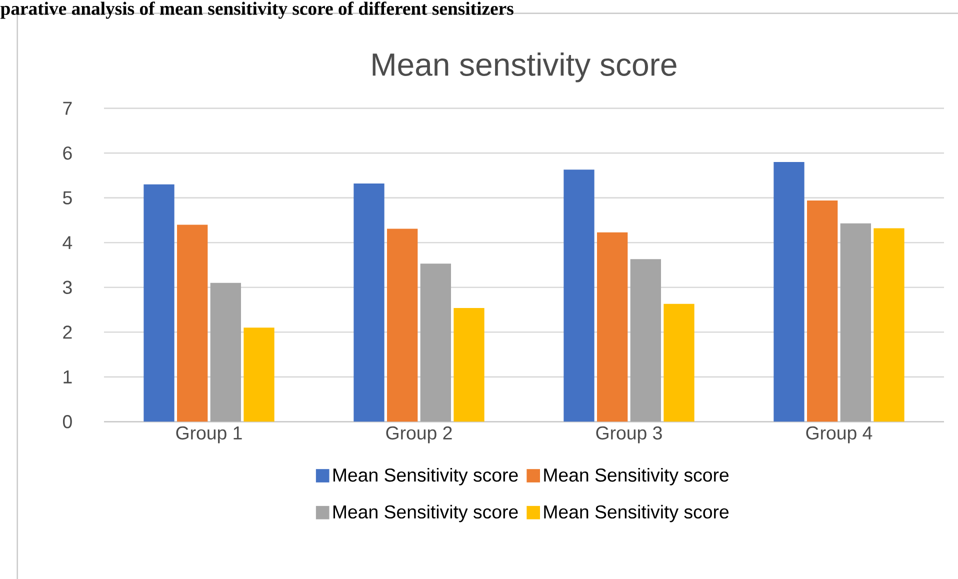  What do you see at coordinates (419, 435) in the screenshot?
I see `x-tick-label: Group 2` at bounding box center [419, 435].